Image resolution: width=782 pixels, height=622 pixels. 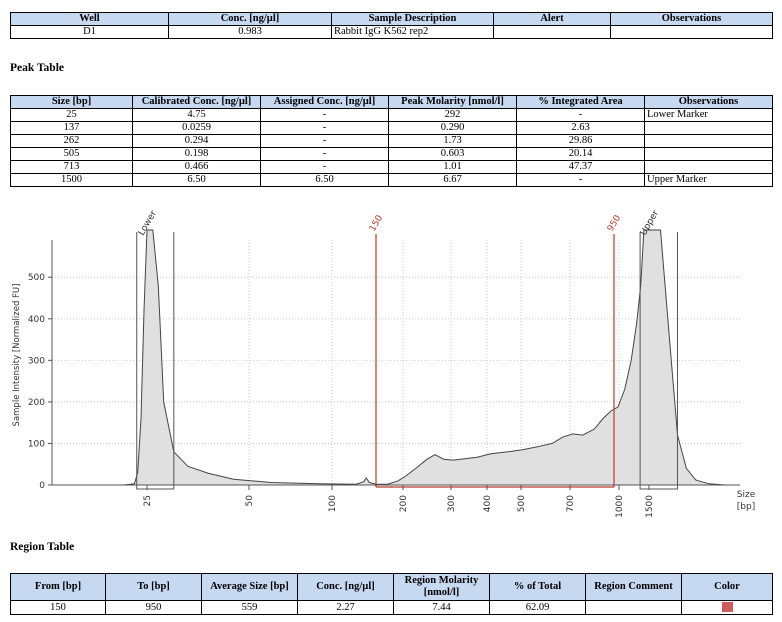 What do you see at coordinates (250, 32) in the screenshot?
I see `conc-cell: 0.983` at bounding box center [250, 32].